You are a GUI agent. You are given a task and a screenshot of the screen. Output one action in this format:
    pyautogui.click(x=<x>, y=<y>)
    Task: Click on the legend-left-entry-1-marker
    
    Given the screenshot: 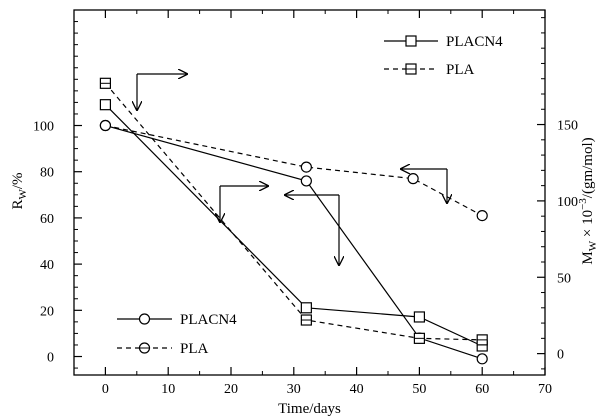 What is the action you would take?
    pyautogui.click(x=144, y=319)
    